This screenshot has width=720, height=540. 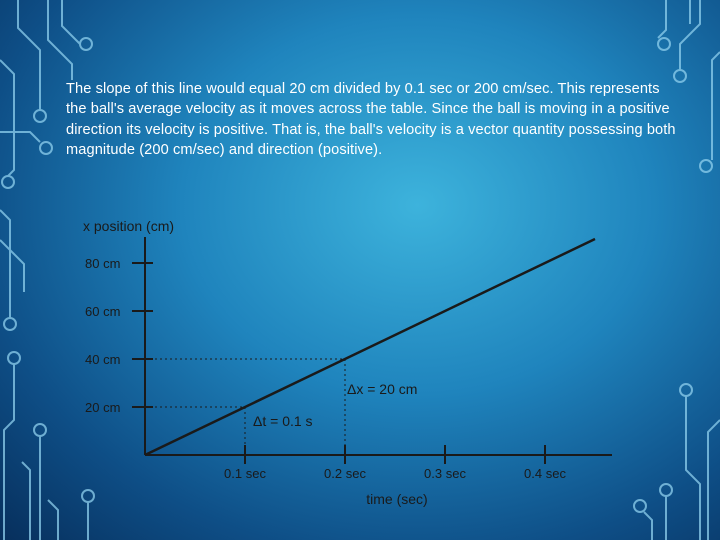 What do you see at coordinates (102, 311) in the screenshot?
I see `y-tick-label: 60 cm` at bounding box center [102, 311].